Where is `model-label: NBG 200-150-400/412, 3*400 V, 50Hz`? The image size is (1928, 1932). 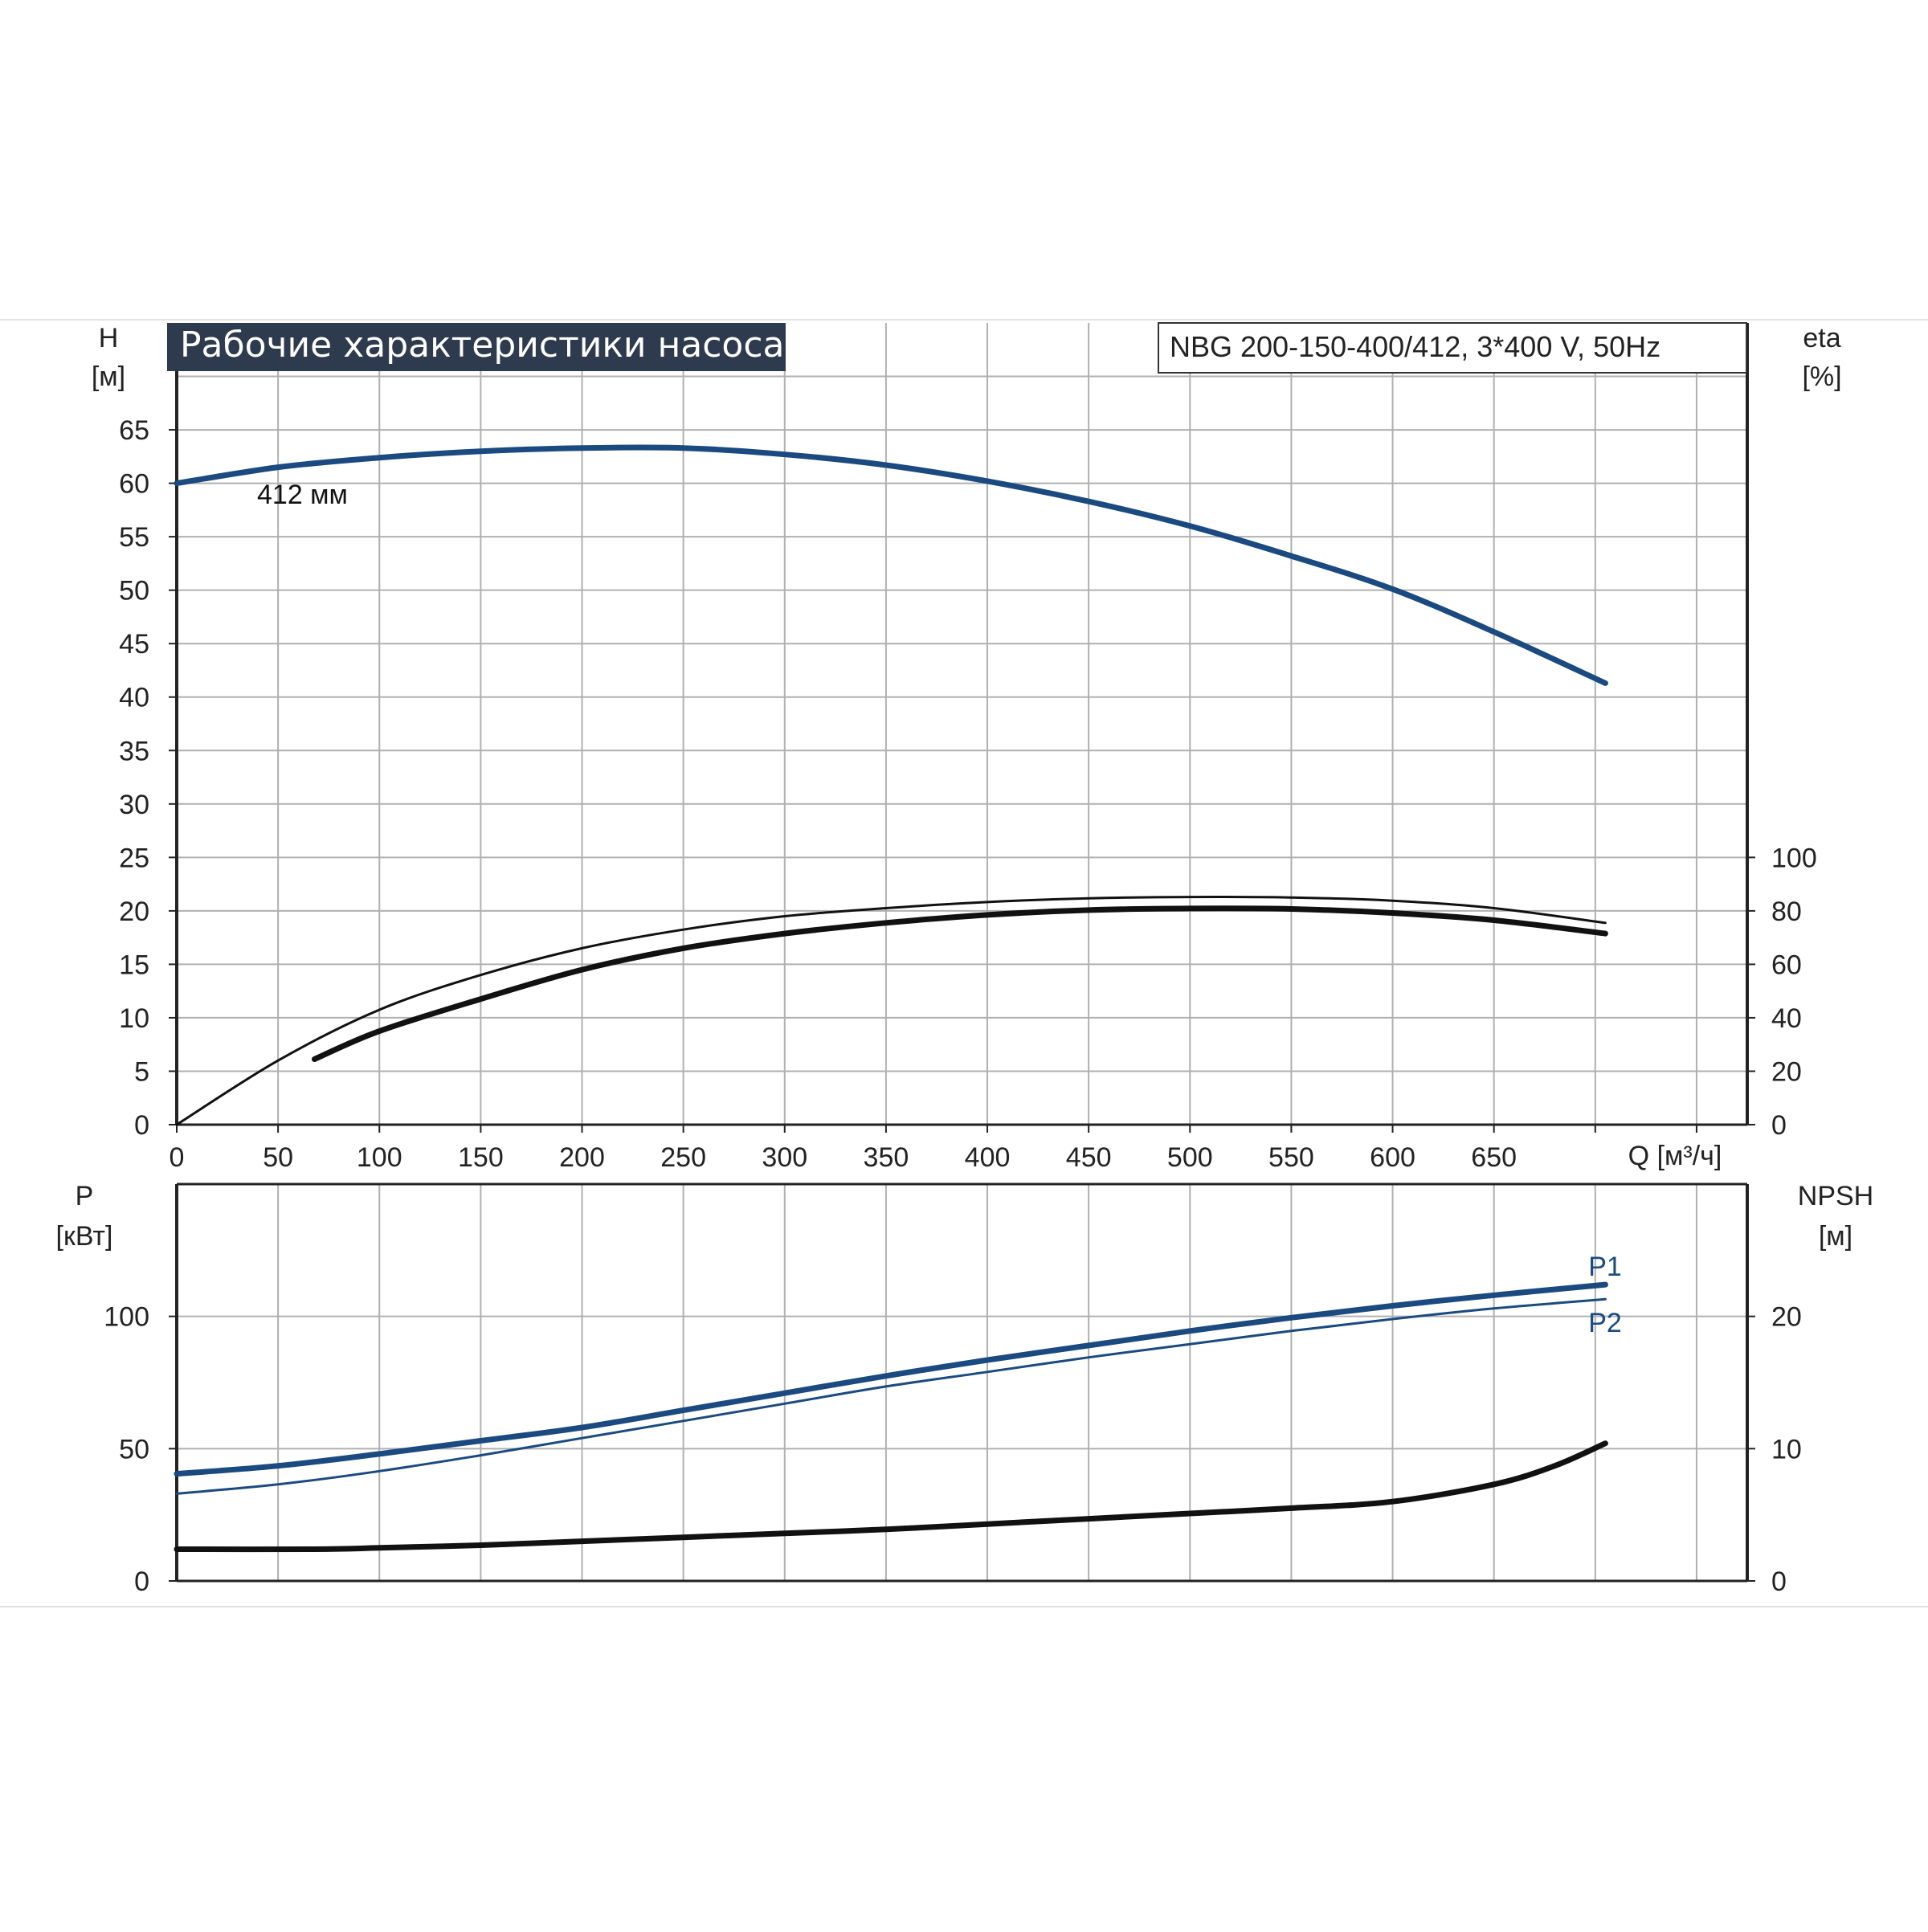 model-label: NBG 200-150-400/412, 3*400 V, 50Hz is located at coordinates (1415, 346).